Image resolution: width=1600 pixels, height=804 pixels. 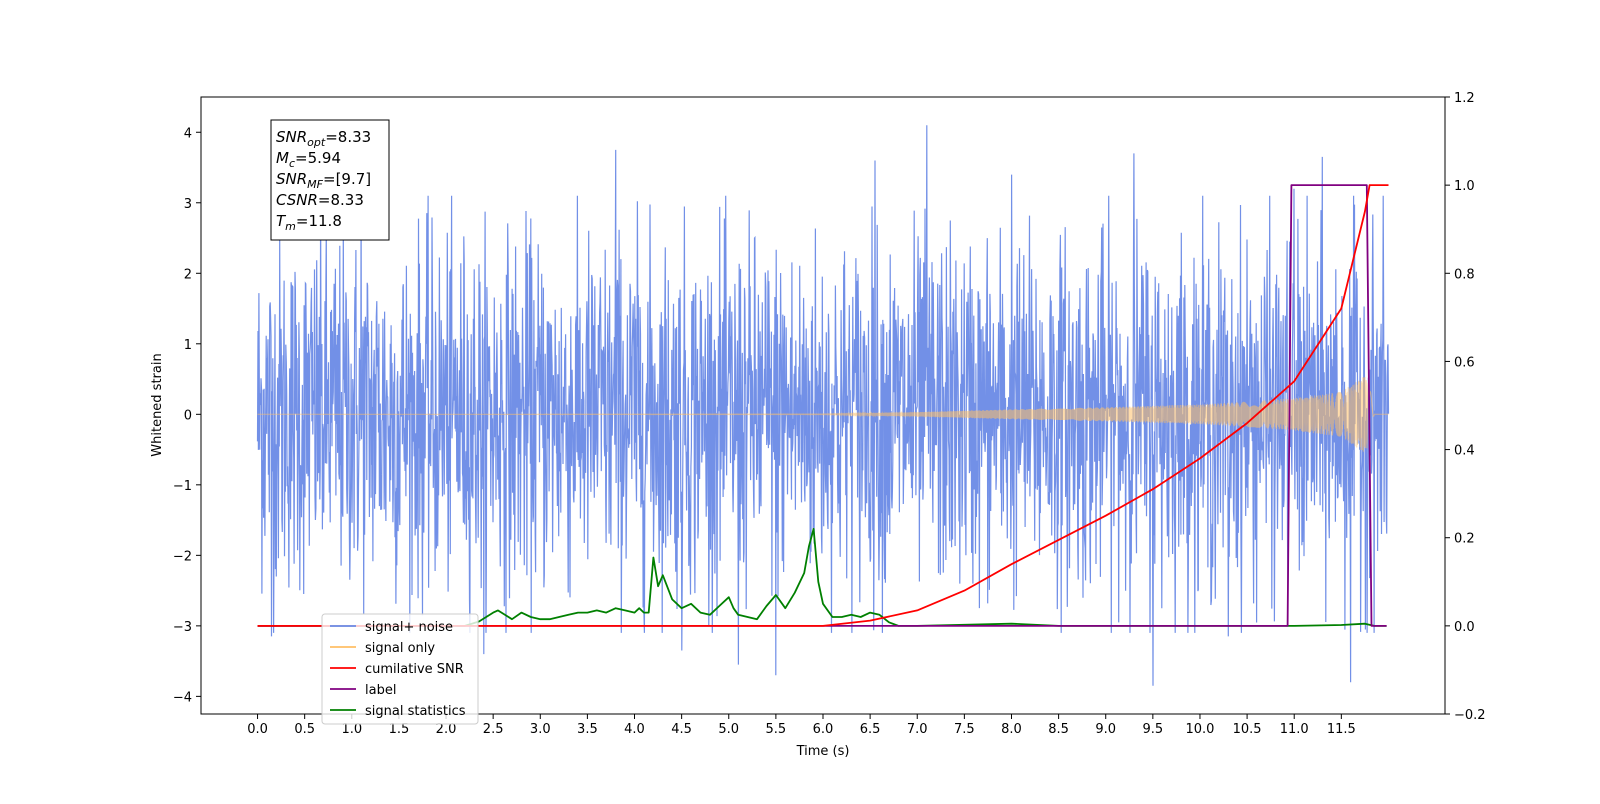 What do you see at coordinates (282, 158) in the screenshot?
I see `info-symbol: M` at bounding box center [282, 158].